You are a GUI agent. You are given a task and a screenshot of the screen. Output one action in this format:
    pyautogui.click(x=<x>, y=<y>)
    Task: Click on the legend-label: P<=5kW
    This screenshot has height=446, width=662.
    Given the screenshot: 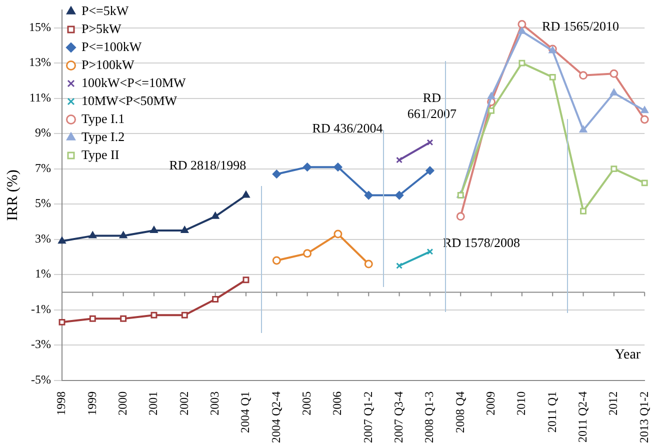 What is the action you would take?
    pyautogui.click(x=105, y=10)
    